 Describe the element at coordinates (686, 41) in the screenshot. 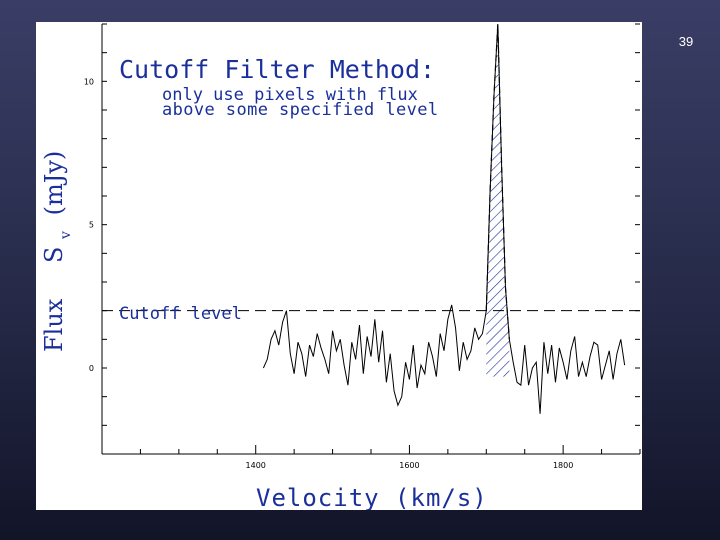

I see `slide-number: 39` at that location.